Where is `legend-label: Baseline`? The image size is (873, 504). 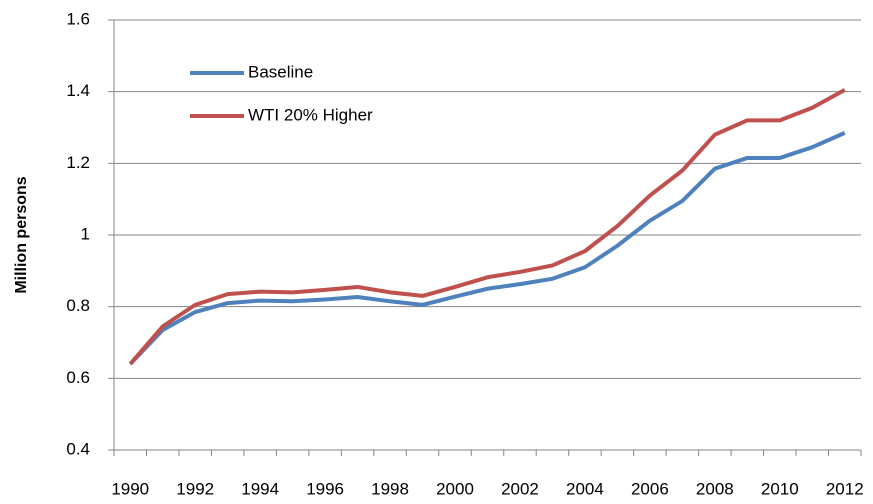 legend-label: Baseline is located at coordinates (280, 71).